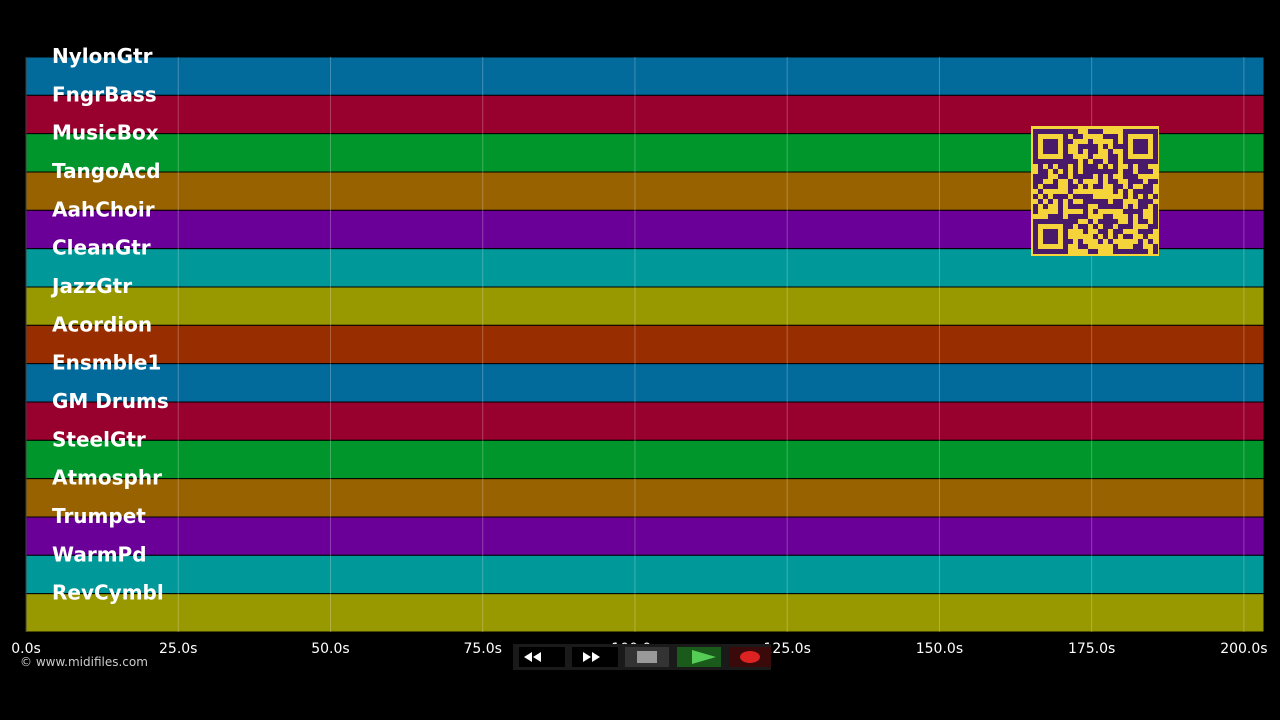 Image resolution: width=1280 pixels, height=720 pixels. What do you see at coordinates (84, 662) in the screenshot?
I see `copyright: © www.midifiles.com` at bounding box center [84, 662].